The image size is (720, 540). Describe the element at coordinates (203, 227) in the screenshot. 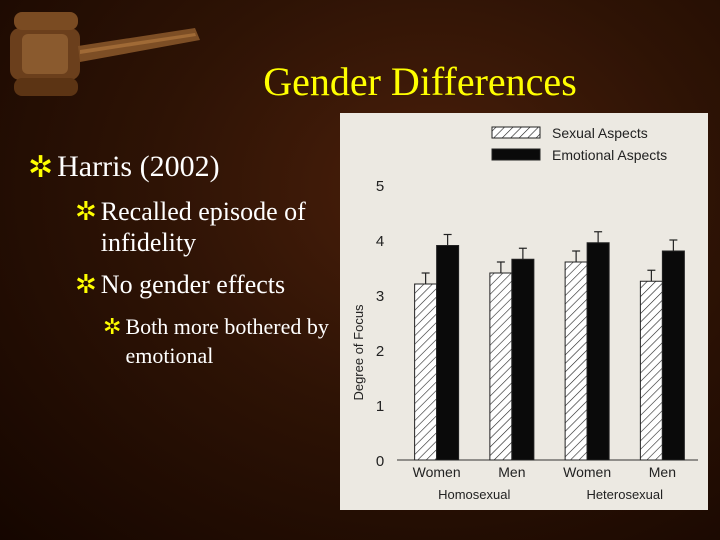

I see `bullet-text: Recalled episode of infidelity` at that location.